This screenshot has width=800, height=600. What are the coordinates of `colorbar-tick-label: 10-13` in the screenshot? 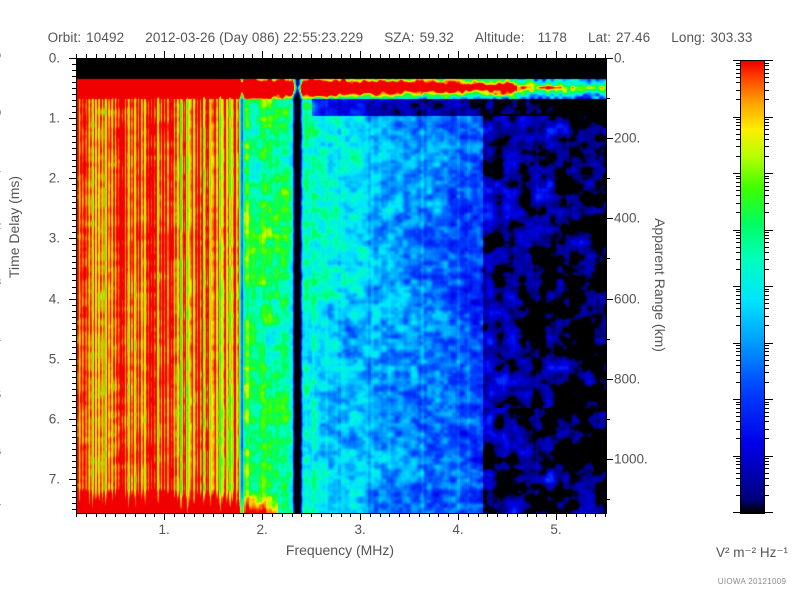 It's located at (0, 286).